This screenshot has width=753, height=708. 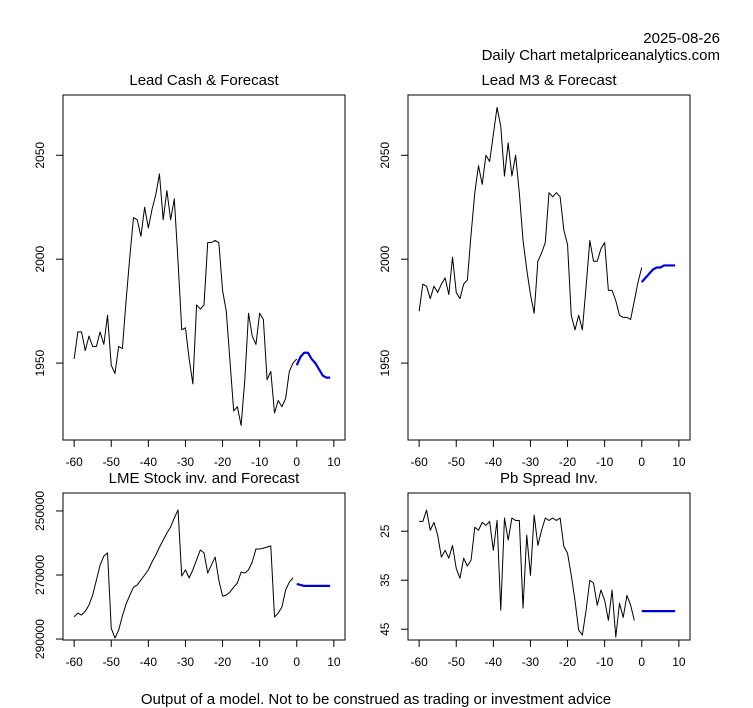 I want to click on y-tick-label: 290000, so click(x=40, y=639).